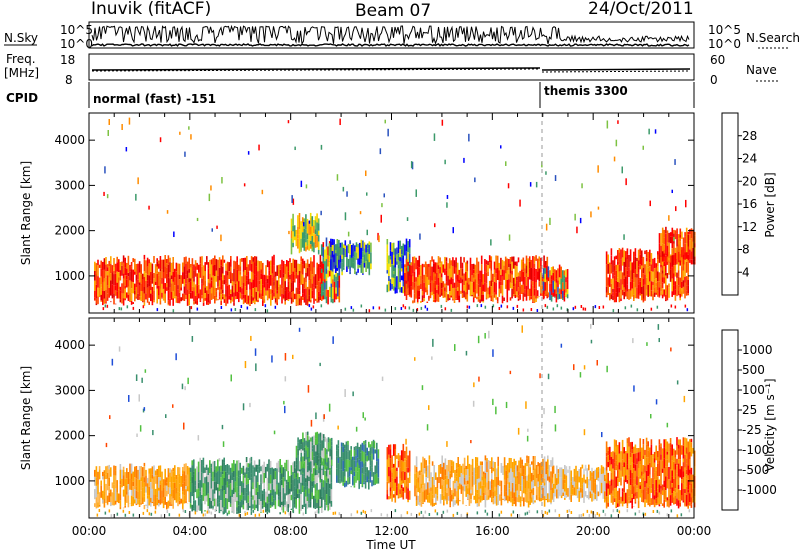 The height and width of the screenshot is (554, 800). I want to click on nave-label: Nave, so click(761, 70).